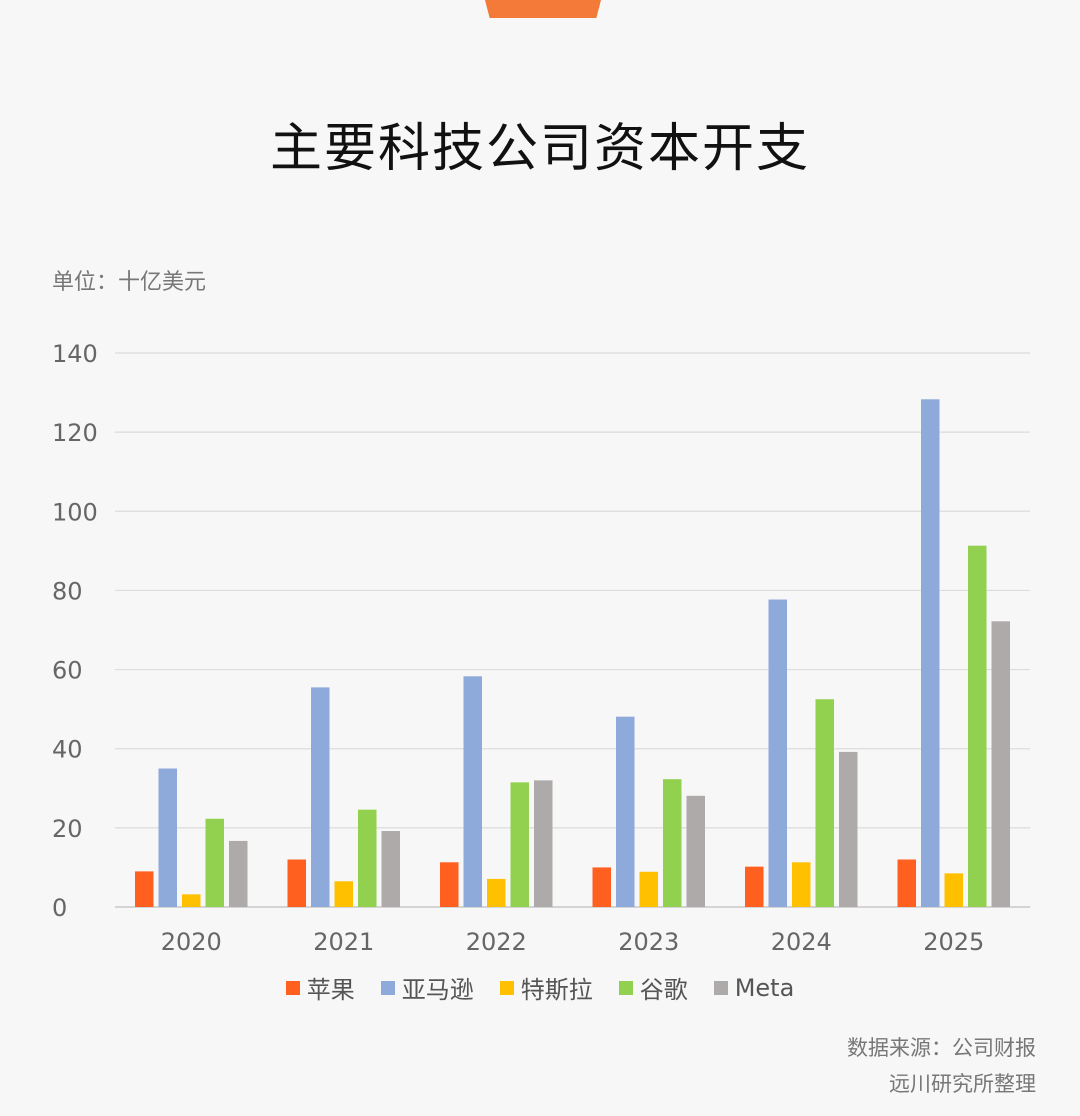 Image resolution: width=1080 pixels, height=1116 pixels. I want to click on bar-Meta-2021, so click(390, 869).